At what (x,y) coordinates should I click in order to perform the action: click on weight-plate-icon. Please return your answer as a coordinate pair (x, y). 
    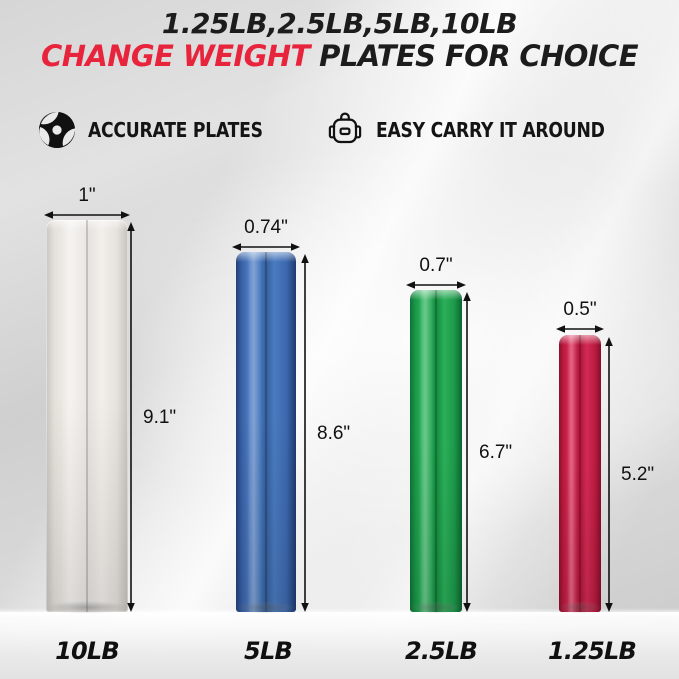
    Looking at the image, I should click on (57, 130).